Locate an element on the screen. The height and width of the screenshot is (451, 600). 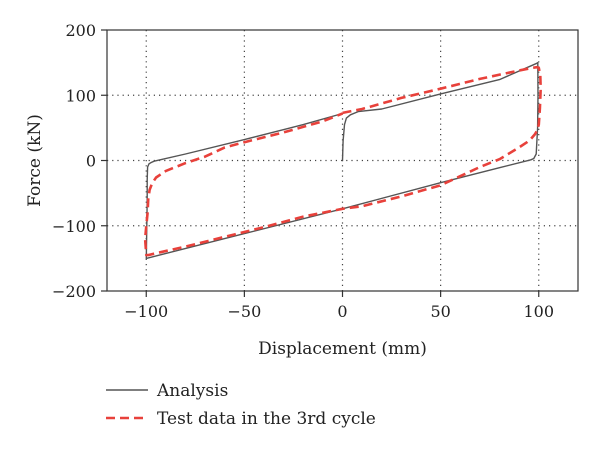
y-tick-label-4: 200 is located at coordinates (80, 30).